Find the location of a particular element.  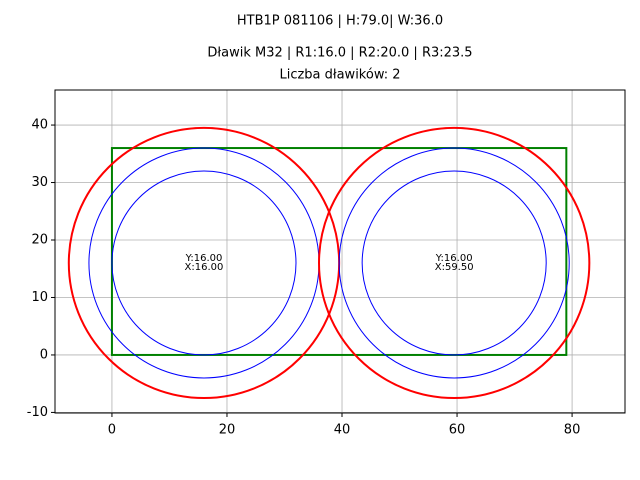

x-tick-label: 0 is located at coordinates (112, 430).